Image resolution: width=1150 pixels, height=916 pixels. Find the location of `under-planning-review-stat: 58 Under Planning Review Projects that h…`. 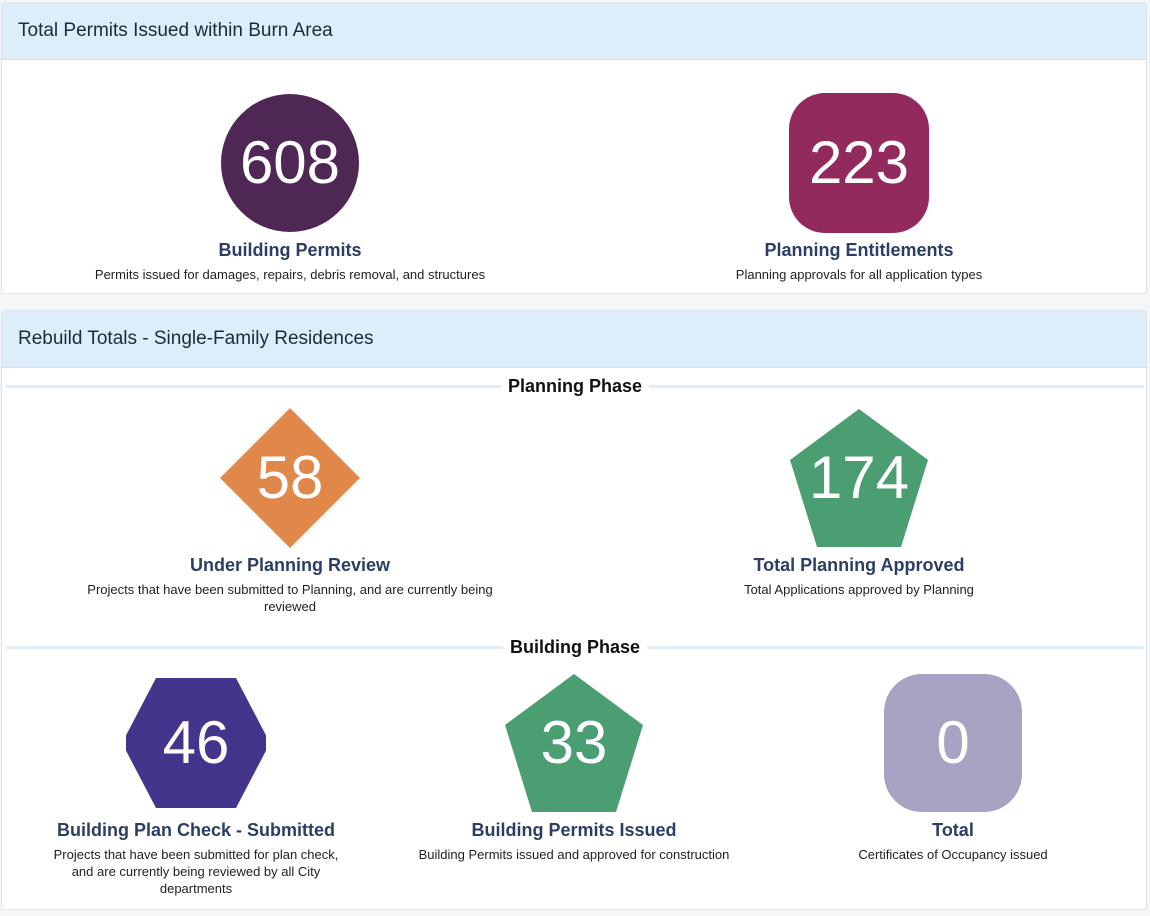

under-planning-review-stat: 58 Under Planning Review Projects that h… is located at coordinates (290, 511).